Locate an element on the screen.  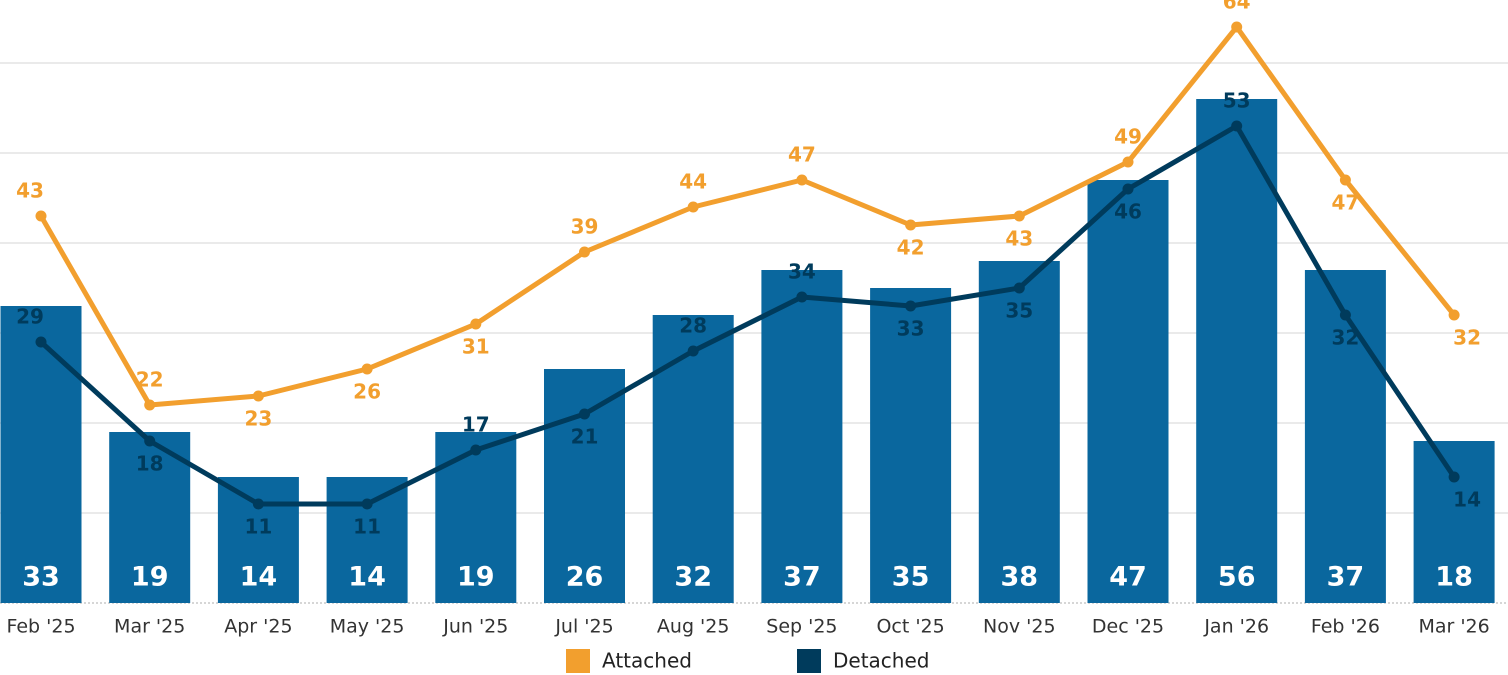
line-label: 17 is located at coordinates (476, 425).